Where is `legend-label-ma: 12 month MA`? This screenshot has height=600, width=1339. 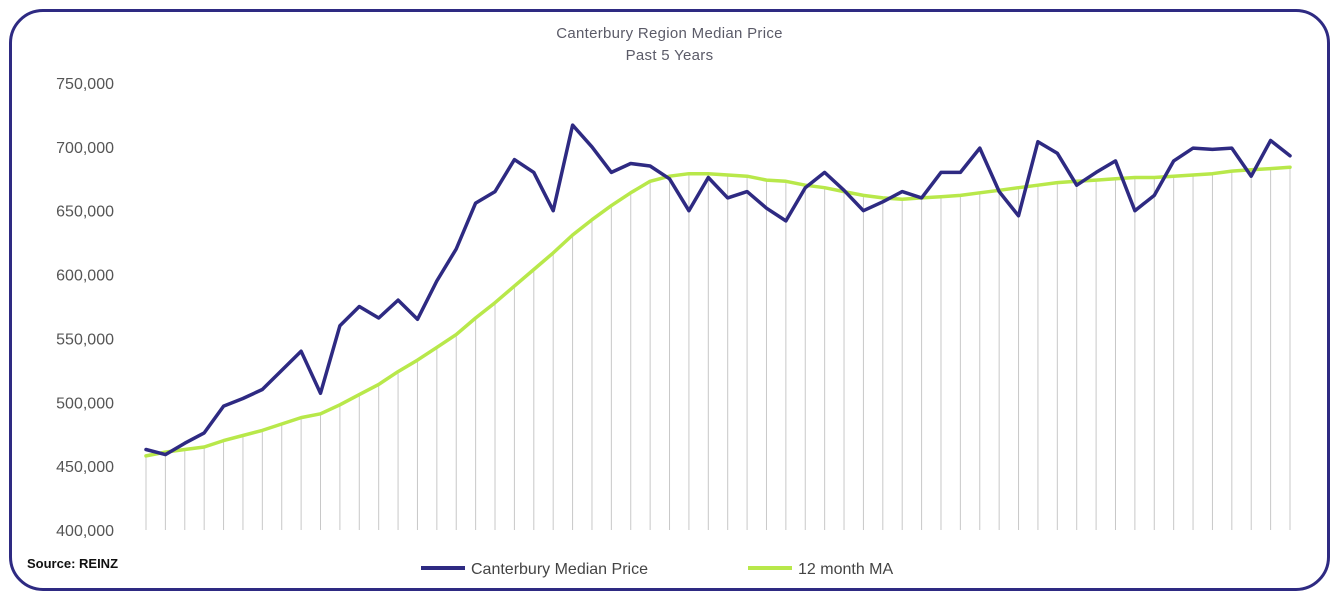
legend-label-ma: 12 month MA is located at coordinates (845, 569).